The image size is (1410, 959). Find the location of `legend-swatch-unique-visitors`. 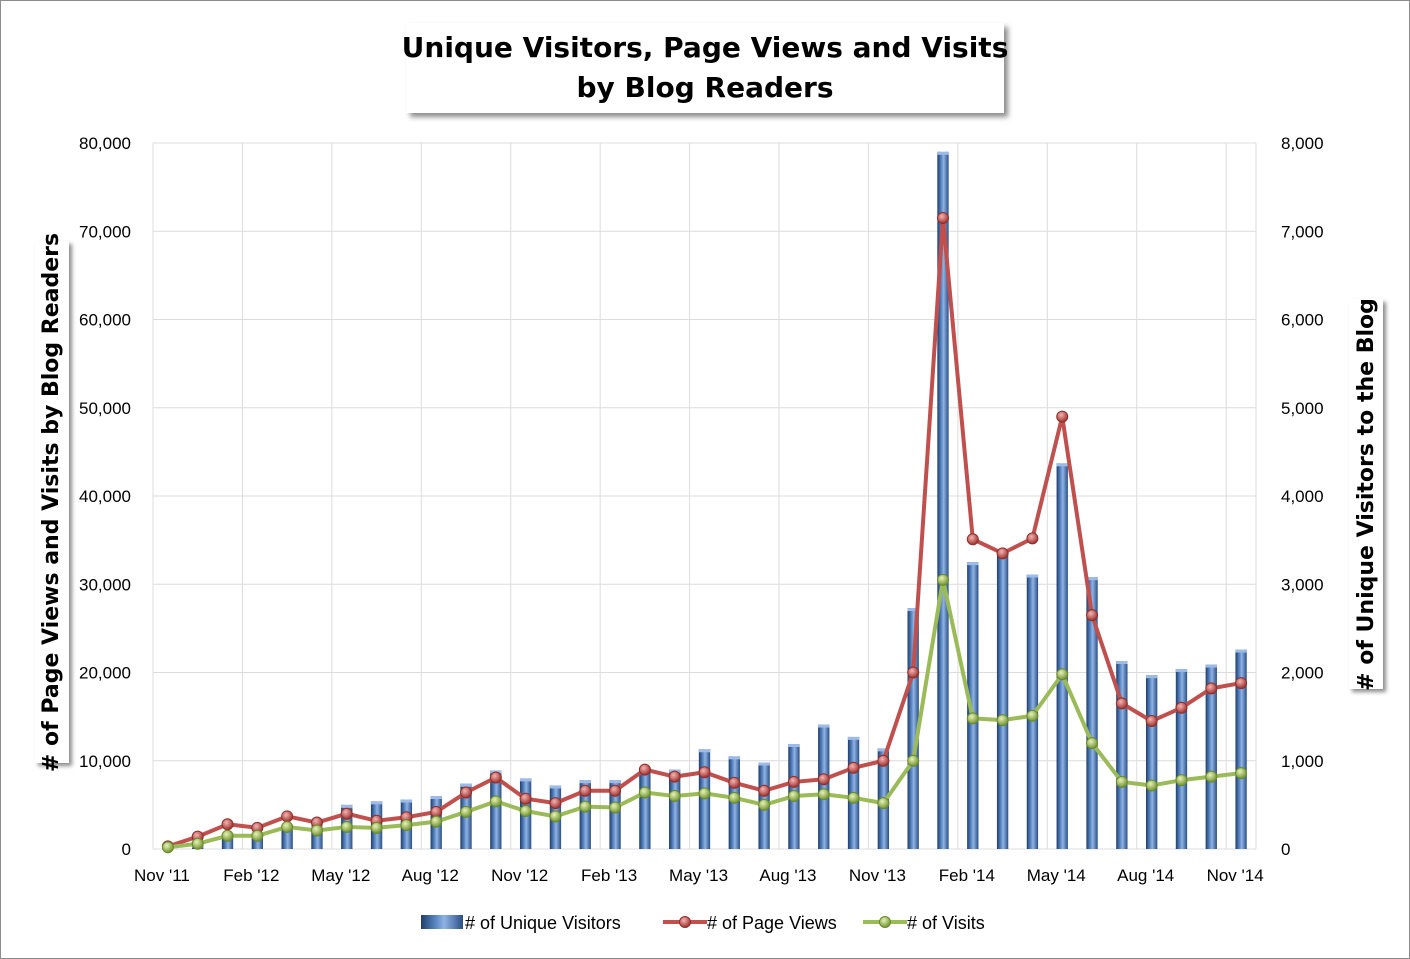

legend-swatch-unique-visitors is located at coordinates (442, 922).